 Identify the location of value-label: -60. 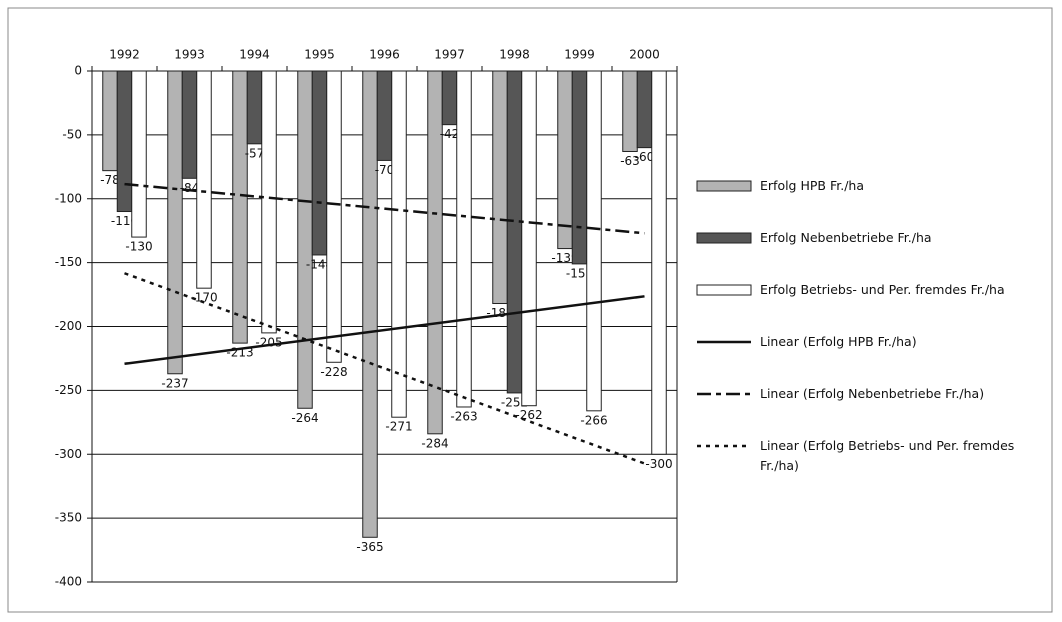
(645, 157).